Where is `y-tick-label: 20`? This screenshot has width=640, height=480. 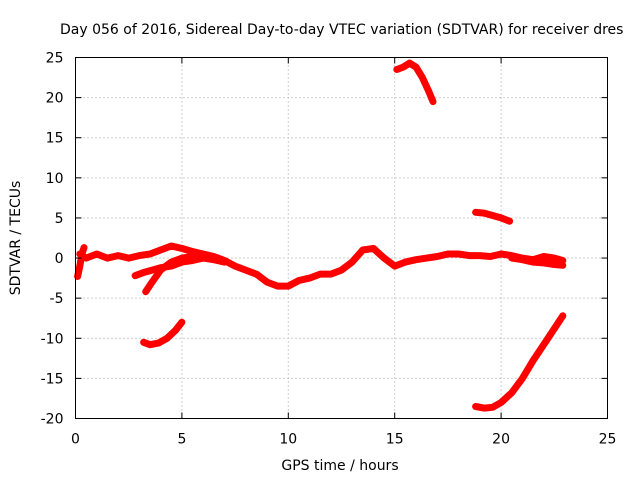 y-tick-label: 20 is located at coordinates (55, 99).